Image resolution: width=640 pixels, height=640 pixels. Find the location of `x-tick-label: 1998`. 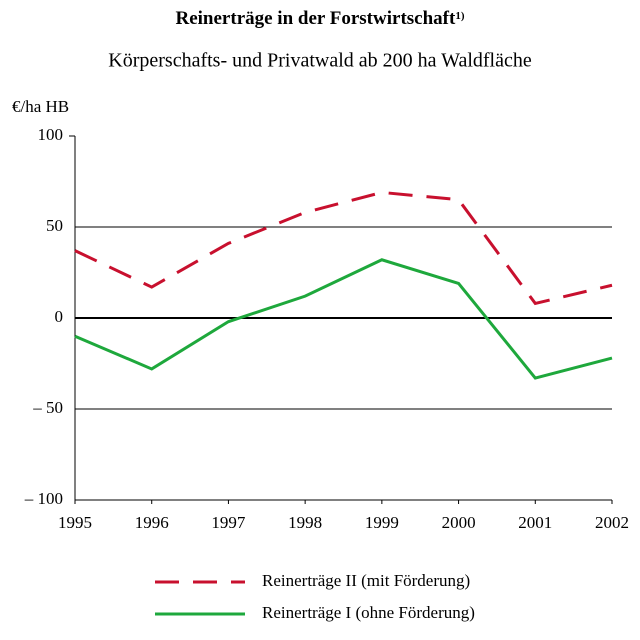

x-tick-label: 1998 is located at coordinates (305, 522).